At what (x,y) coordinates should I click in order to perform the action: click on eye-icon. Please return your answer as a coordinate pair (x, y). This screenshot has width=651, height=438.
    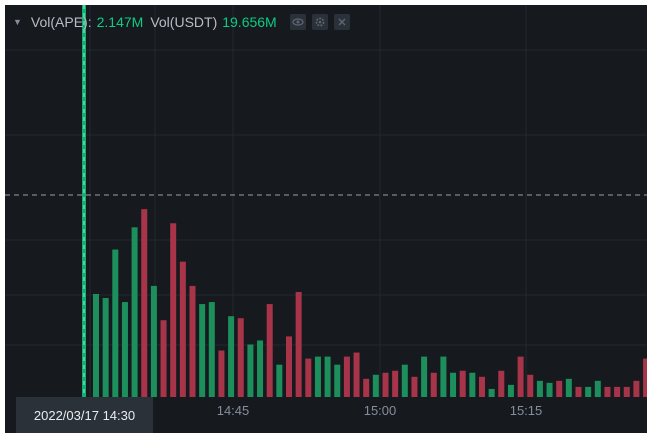
    Looking at the image, I should click on (297, 22).